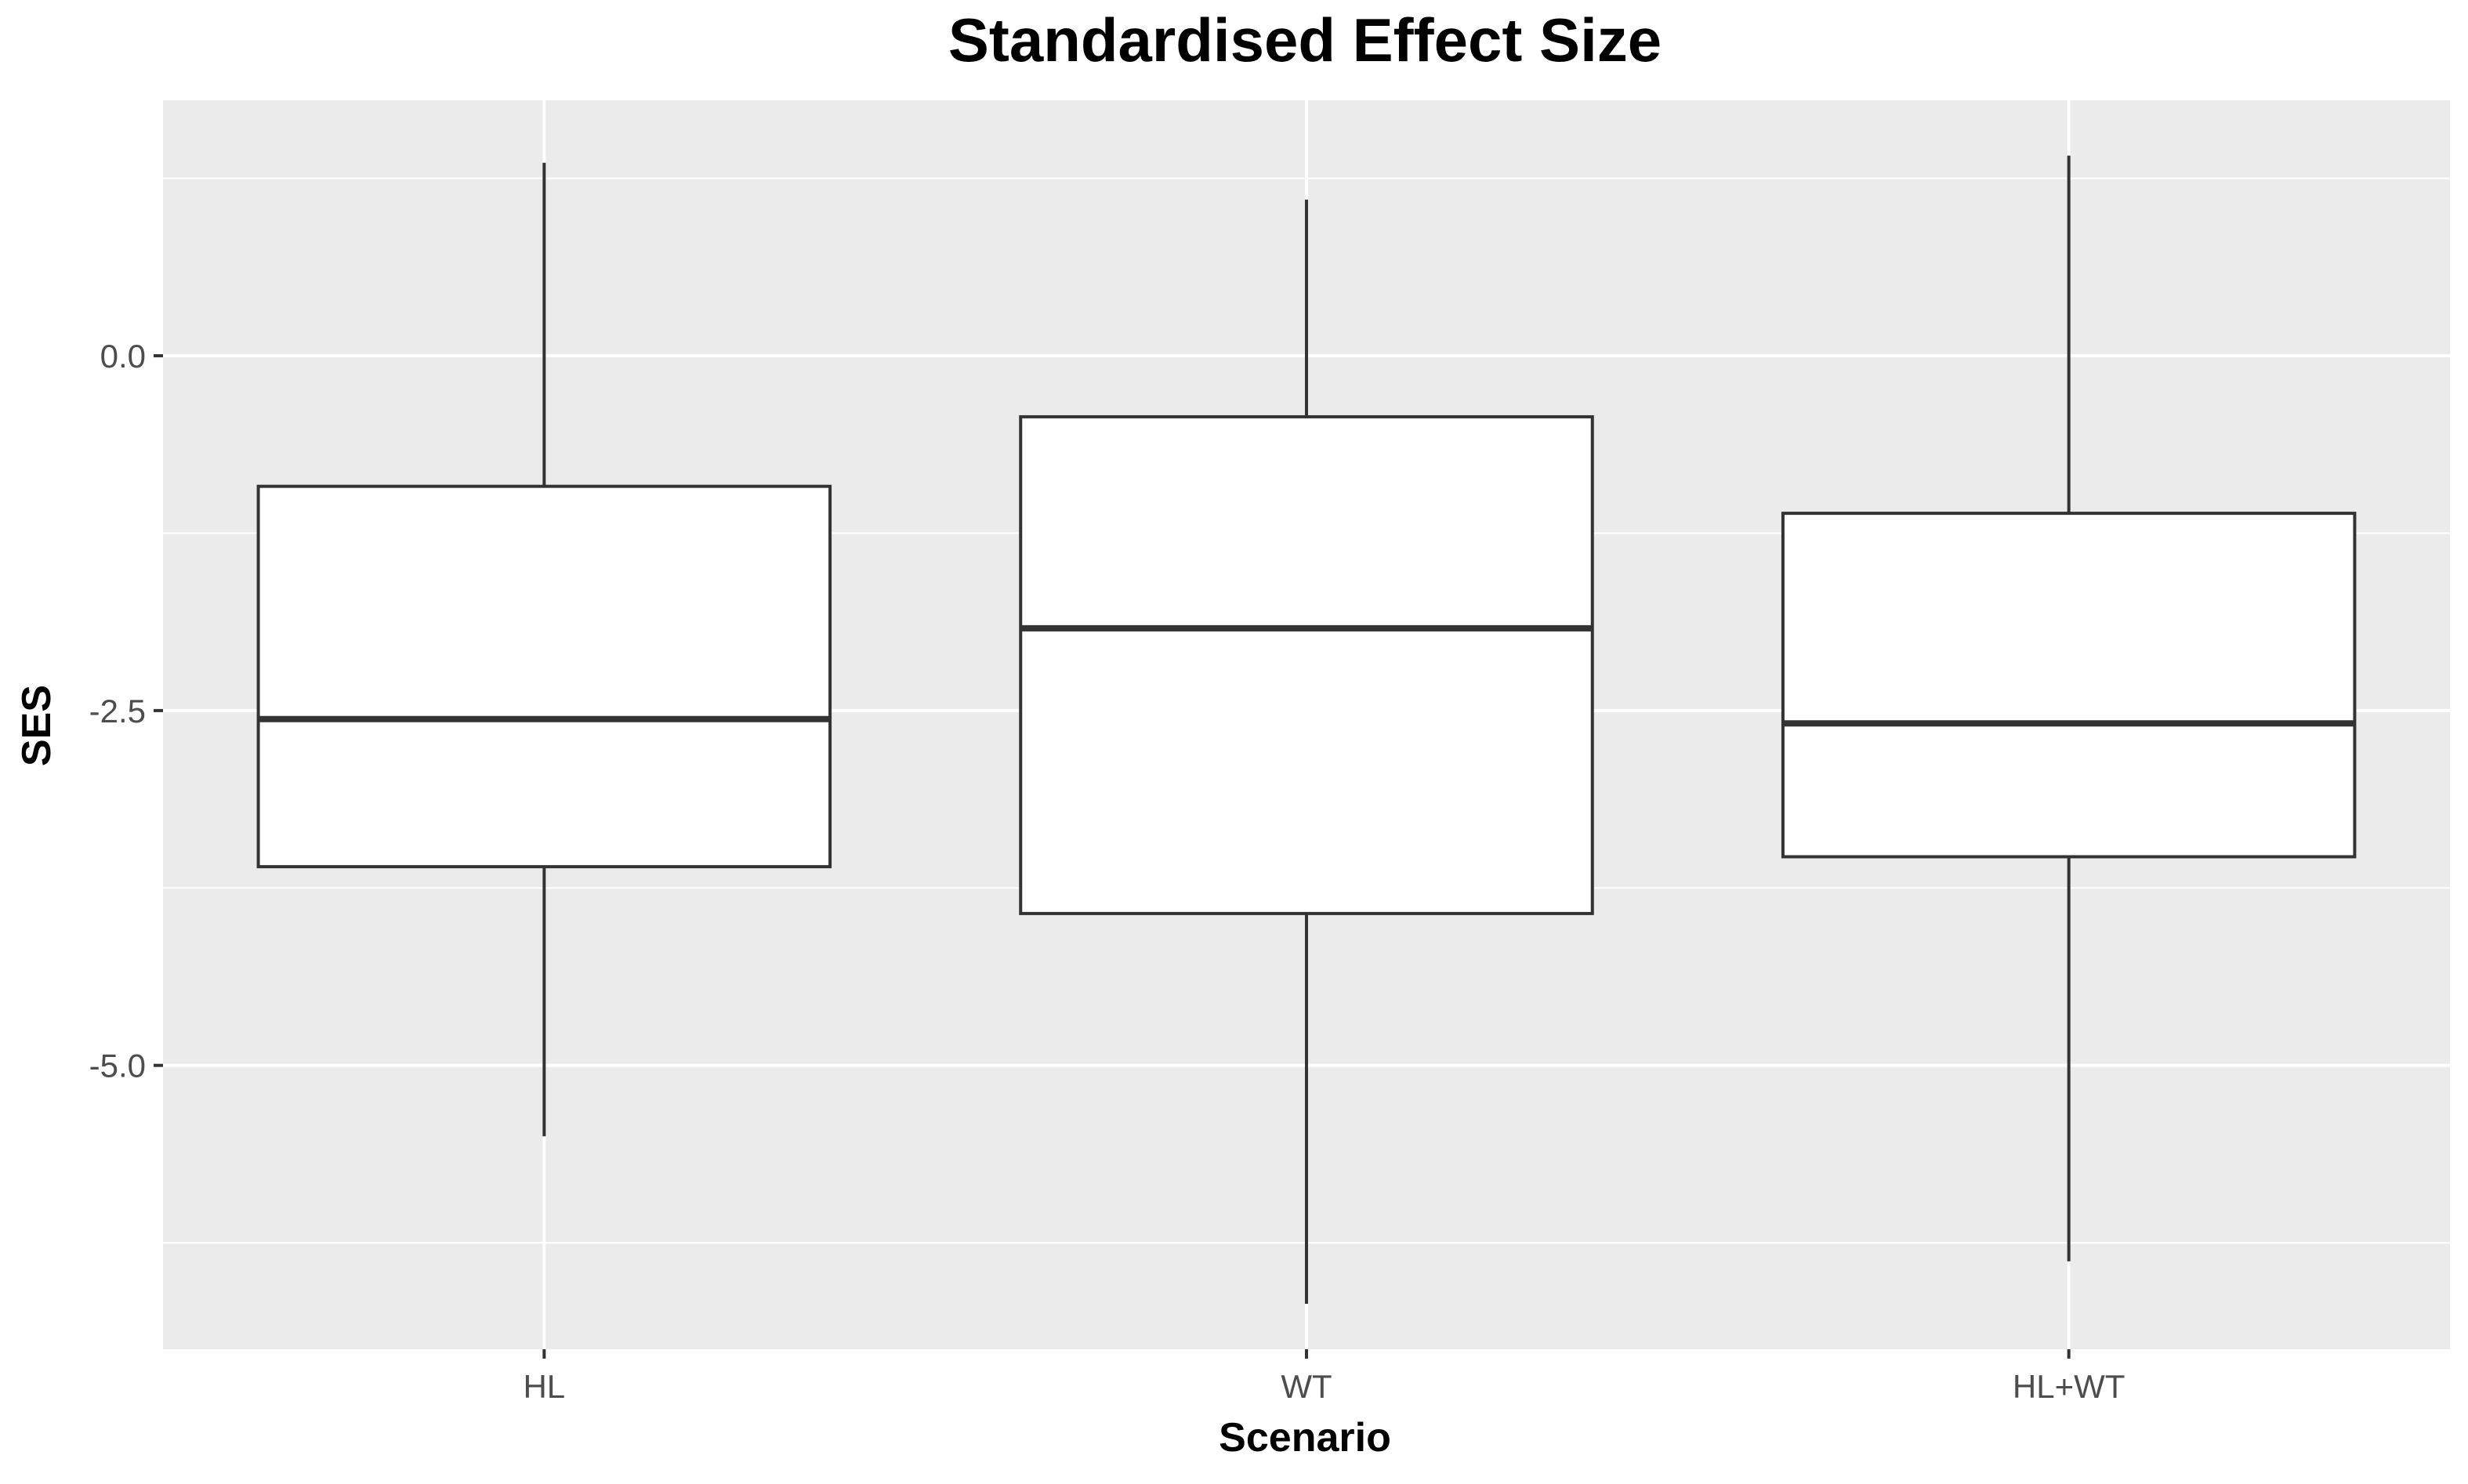  Describe the element at coordinates (123, 356) in the screenshot. I see `y-tick-label: 0.0` at that location.